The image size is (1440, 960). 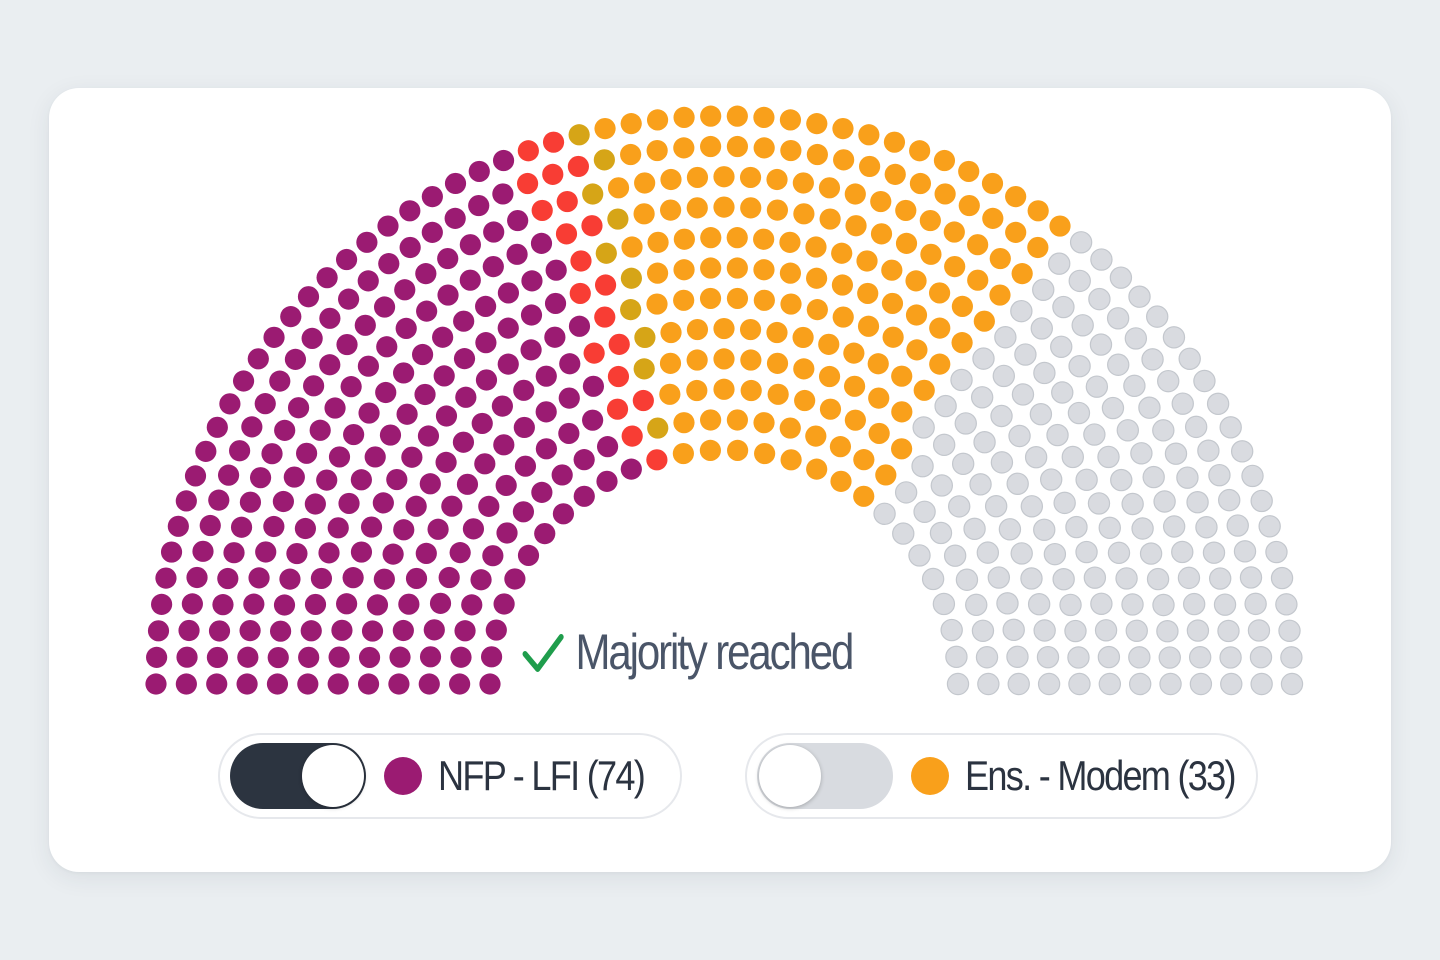 What do you see at coordinates (825, 776) in the screenshot?
I see `ens-modem-toggle` at bounding box center [825, 776].